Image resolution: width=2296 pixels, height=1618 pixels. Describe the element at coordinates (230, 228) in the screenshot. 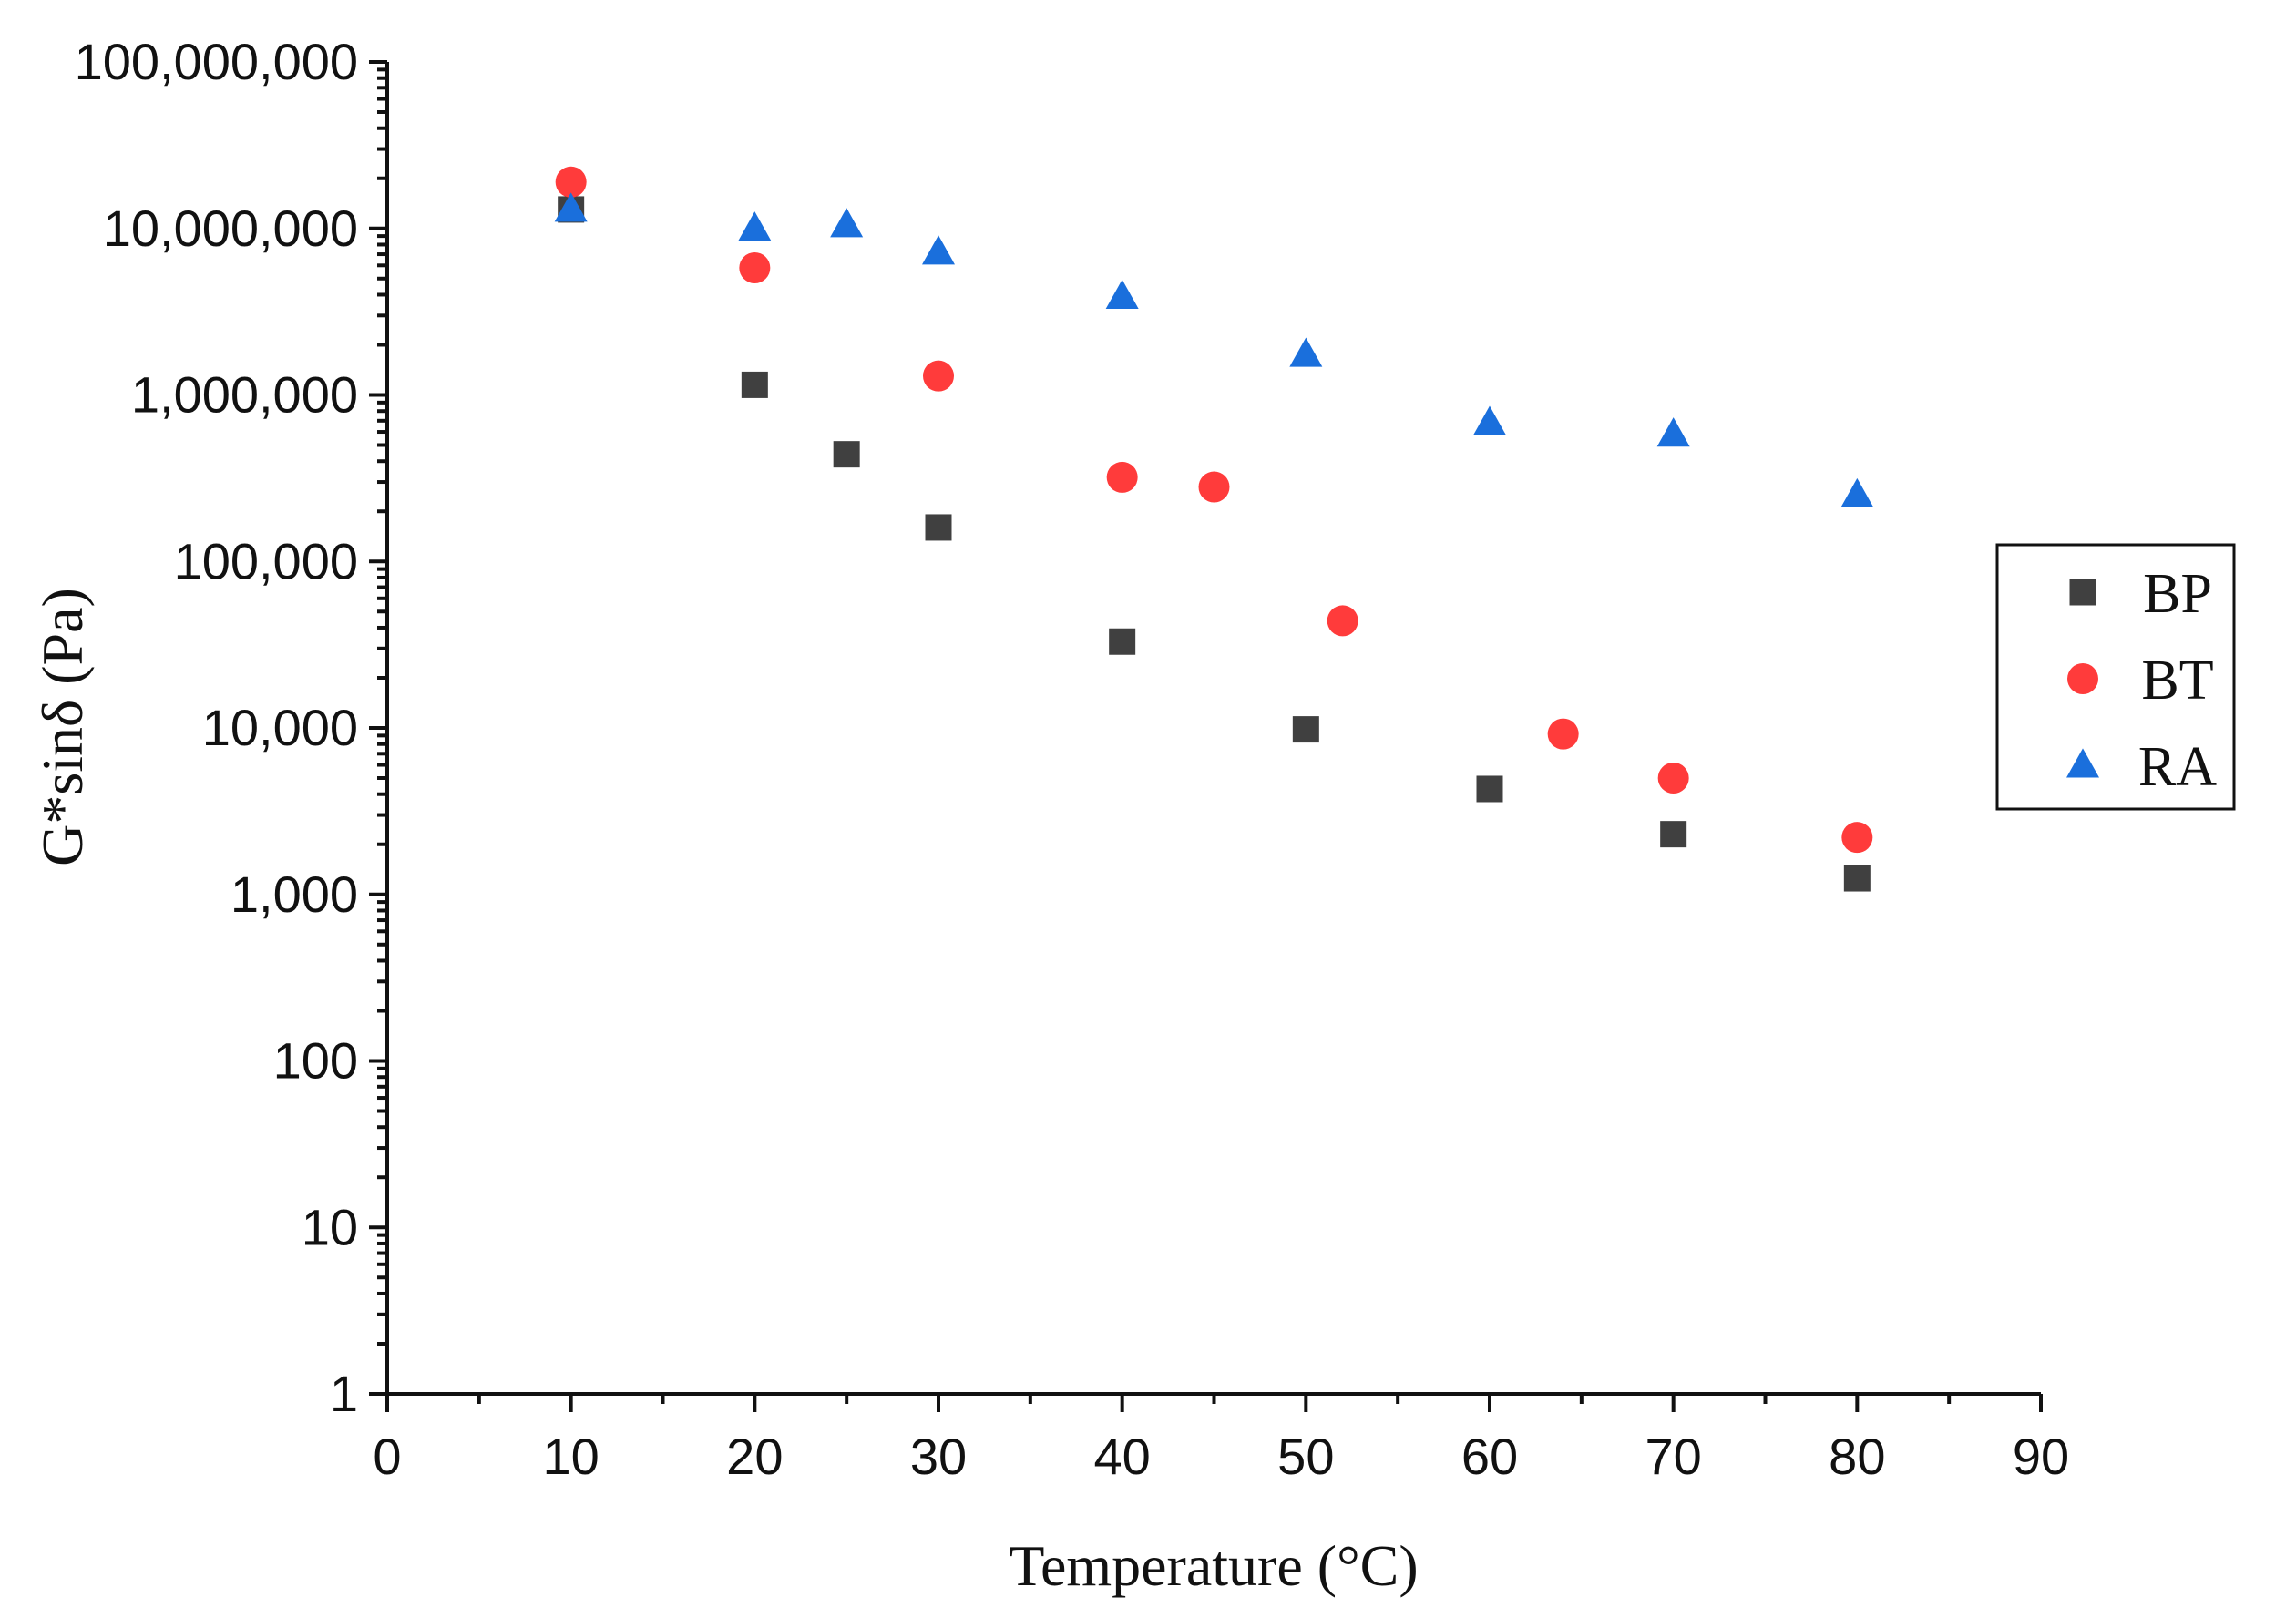

I see `y-tick-label: 10,000,000` at that location.